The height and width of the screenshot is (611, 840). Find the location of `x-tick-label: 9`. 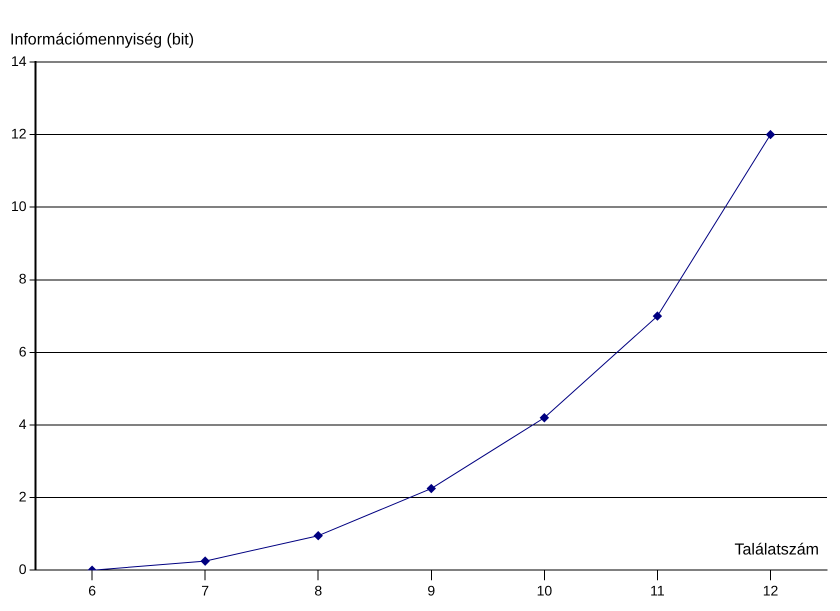

x-tick-label: 9 is located at coordinates (431, 590).